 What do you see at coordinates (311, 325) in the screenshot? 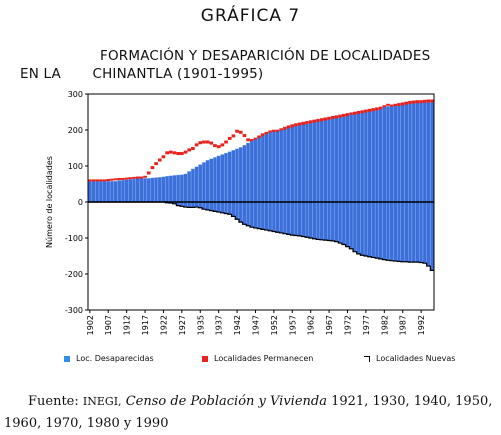
I see `x-tick-label: 1962` at bounding box center [311, 325].